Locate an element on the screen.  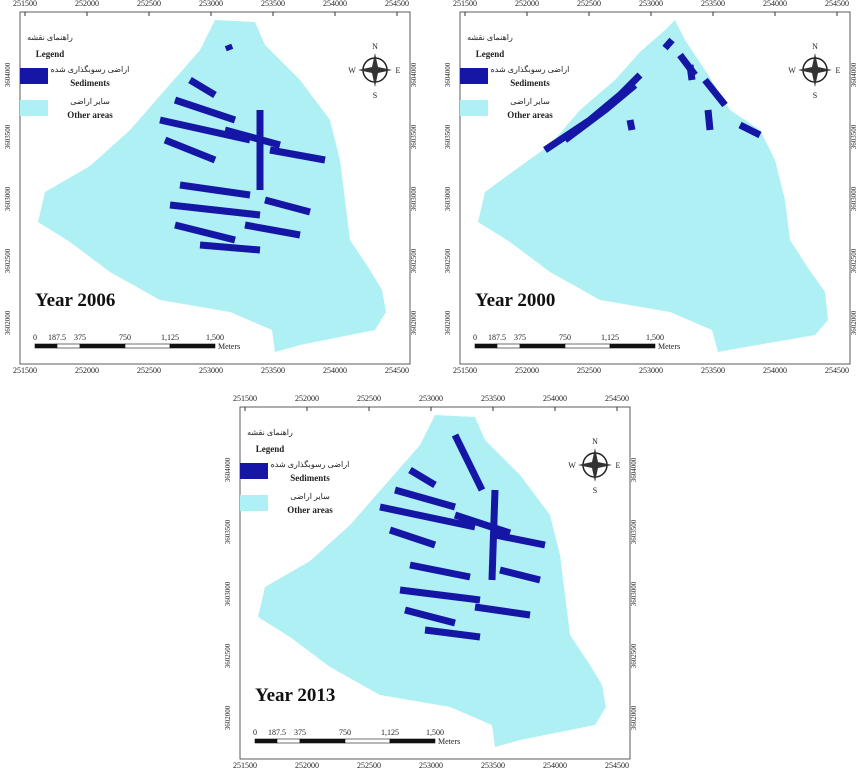
map-title: Year 2000 is located at coordinates (515, 300).